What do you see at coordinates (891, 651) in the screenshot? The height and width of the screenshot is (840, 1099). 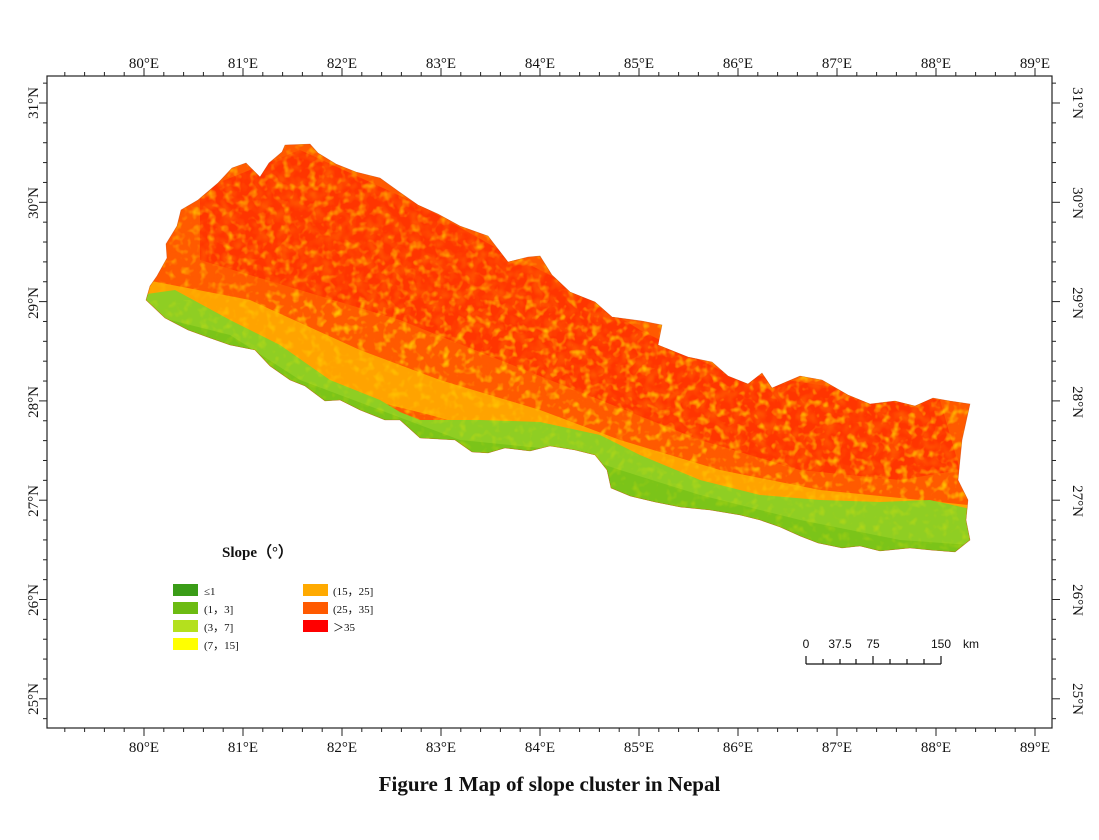 I see `scale-bar: 0 37.5 75 150 km` at bounding box center [891, 651].